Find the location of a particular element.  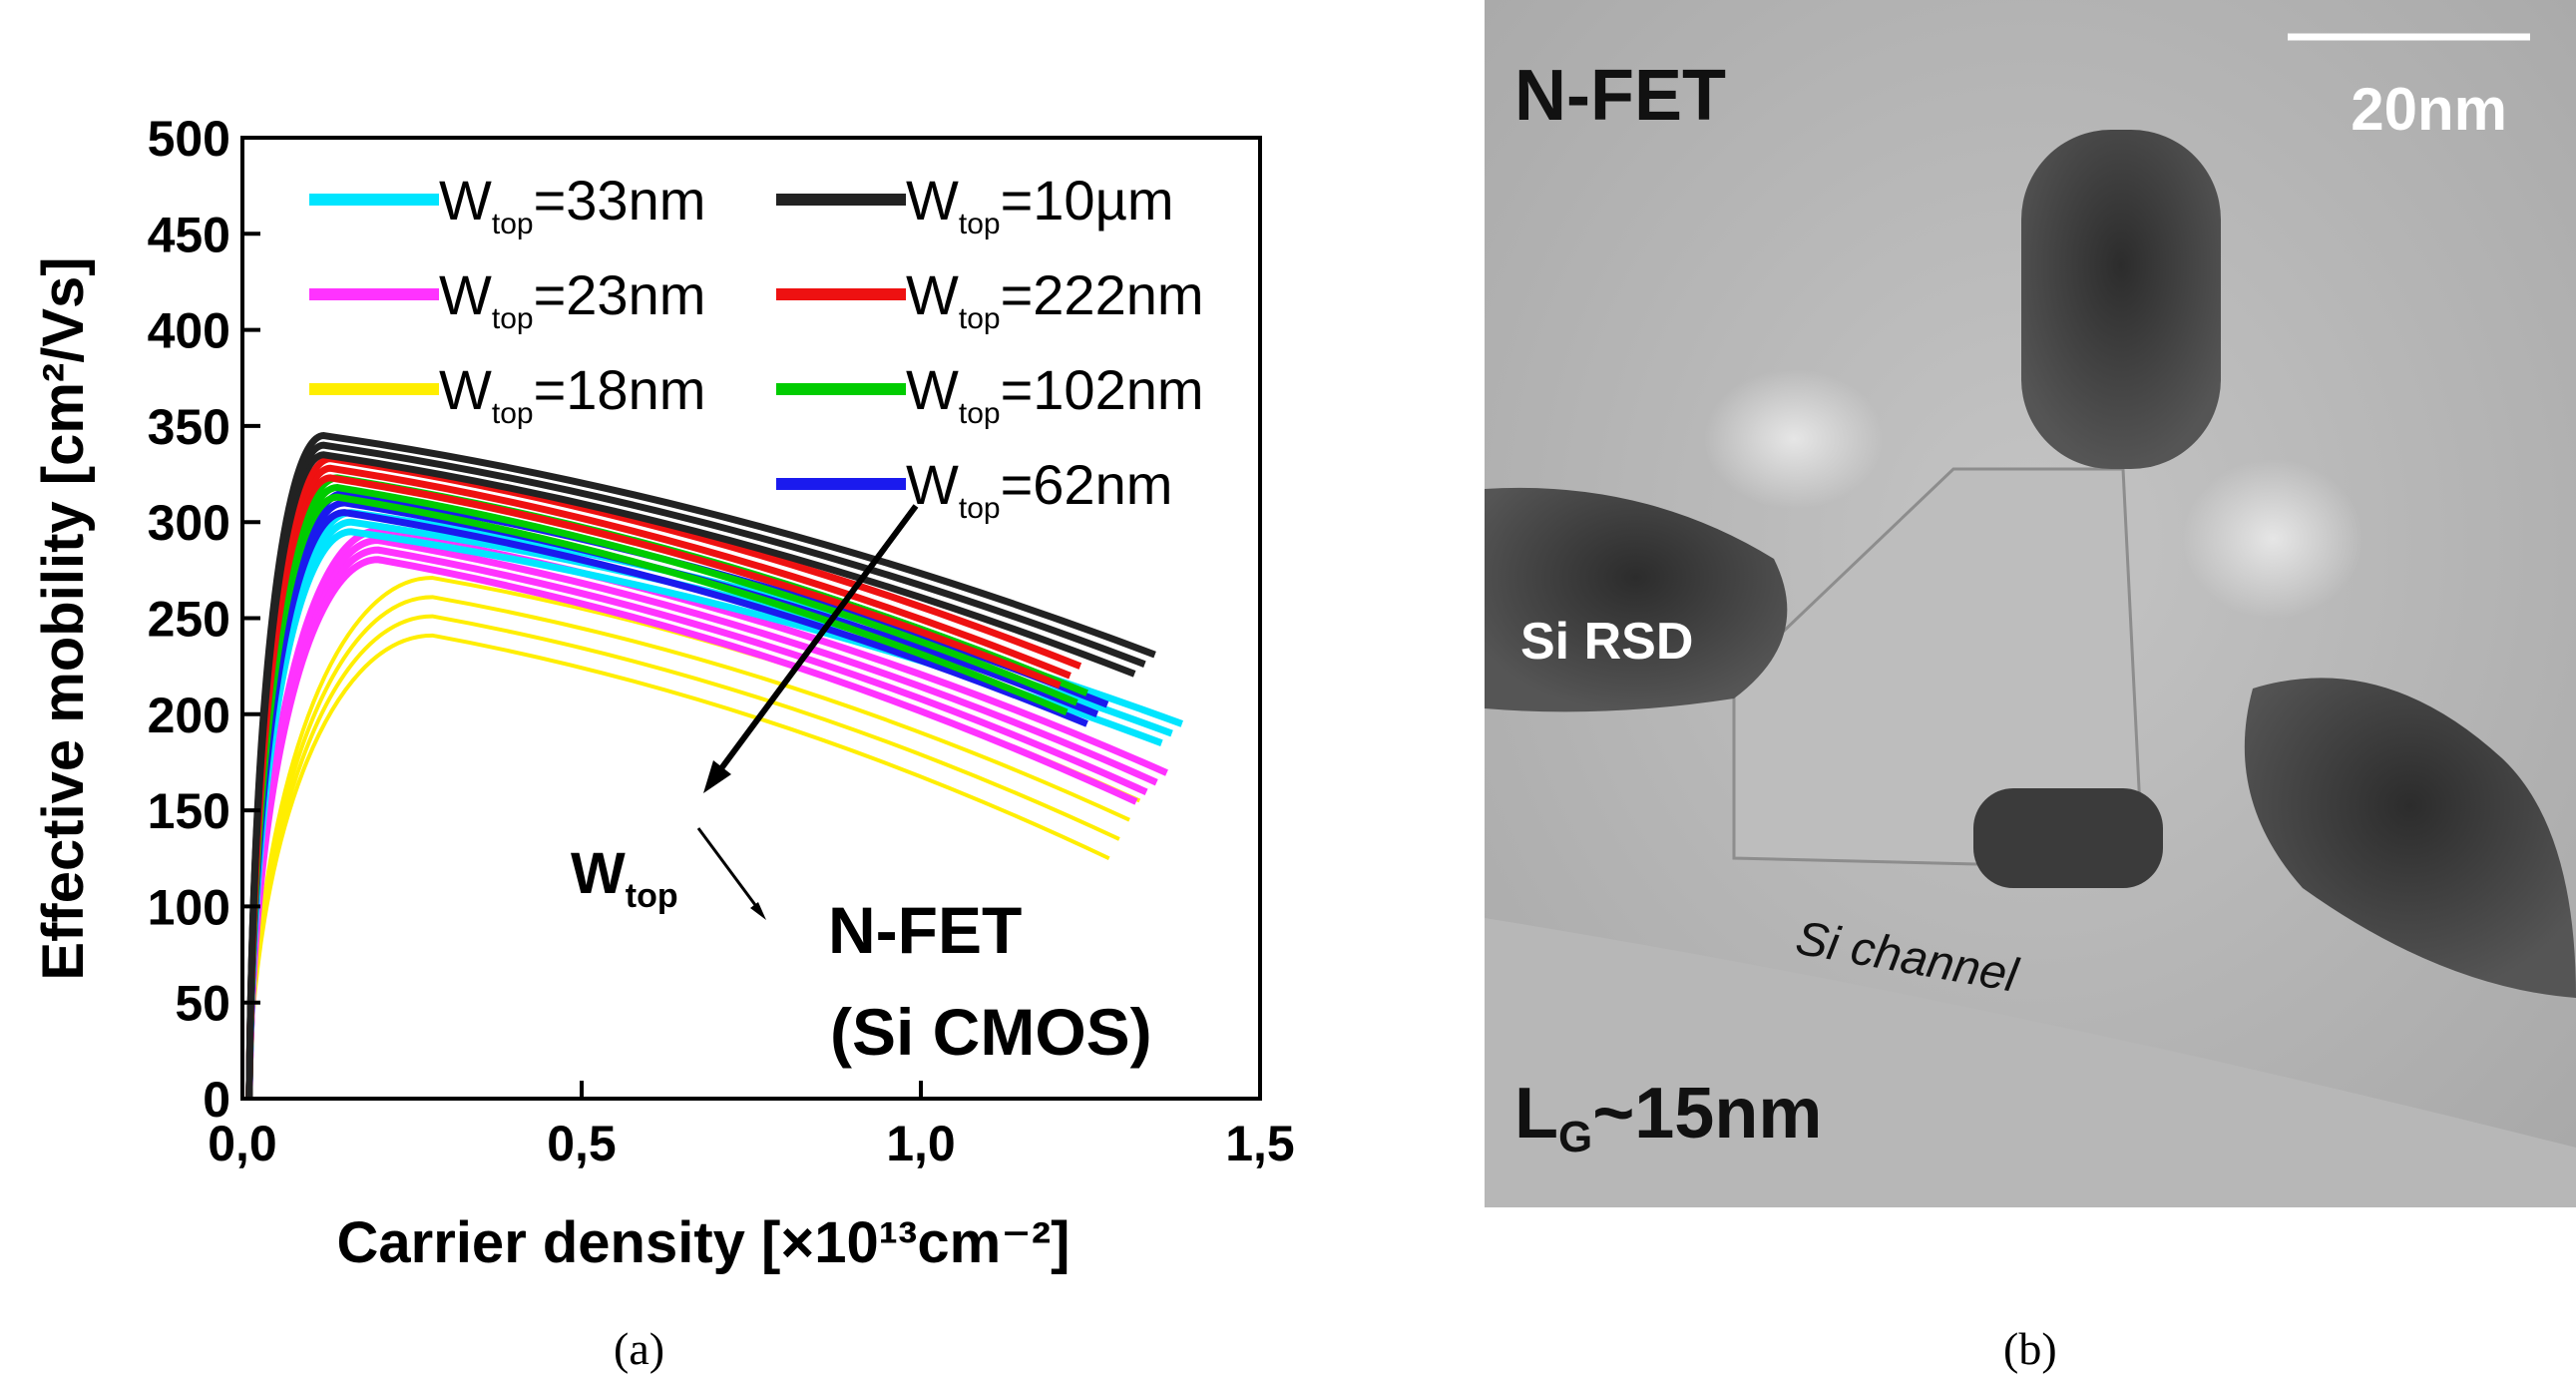

glow-left is located at coordinates (1794, 439).